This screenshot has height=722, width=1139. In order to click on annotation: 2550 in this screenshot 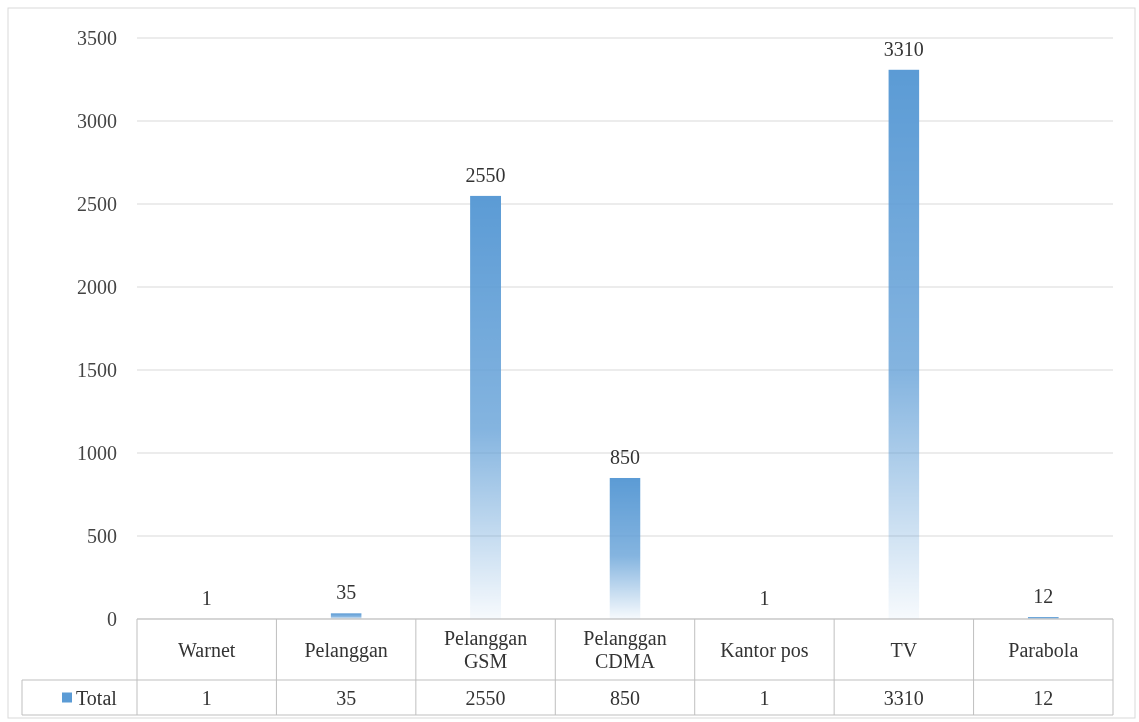, I will do `click(485, 174)`.